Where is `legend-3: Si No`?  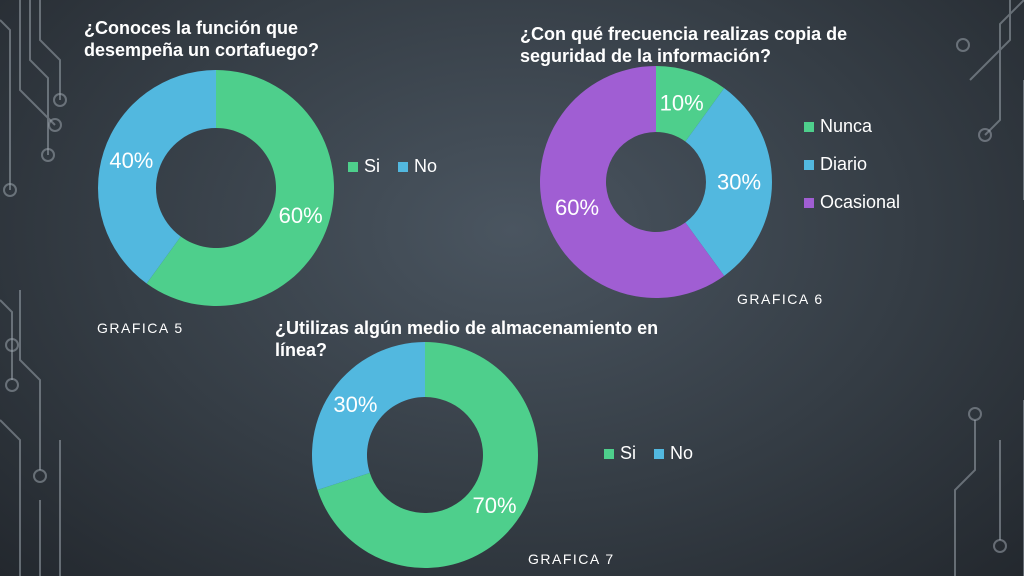
legend-3: Si No is located at coordinates (648, 453).